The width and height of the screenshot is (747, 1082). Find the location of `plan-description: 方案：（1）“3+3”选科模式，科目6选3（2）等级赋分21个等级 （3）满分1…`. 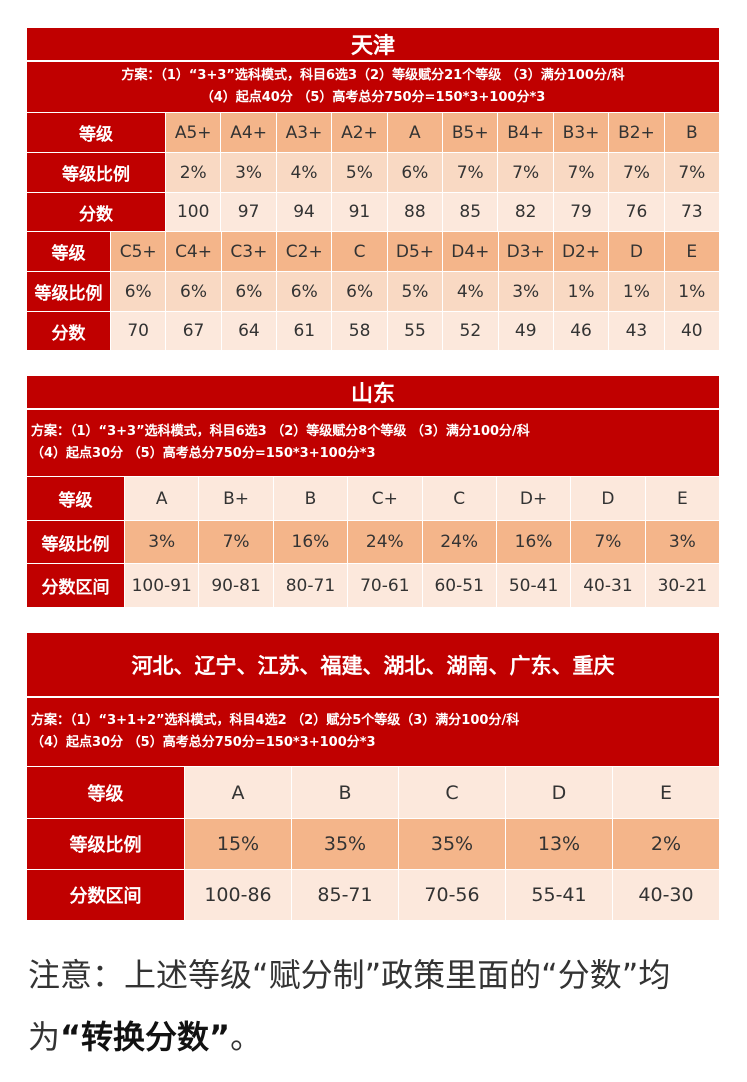

plan-description: 方案：（1）“3+3”选科模式，科目6选3（2）等级赋分21个等级 （3）满分1… is located at coordinates (373, 87).